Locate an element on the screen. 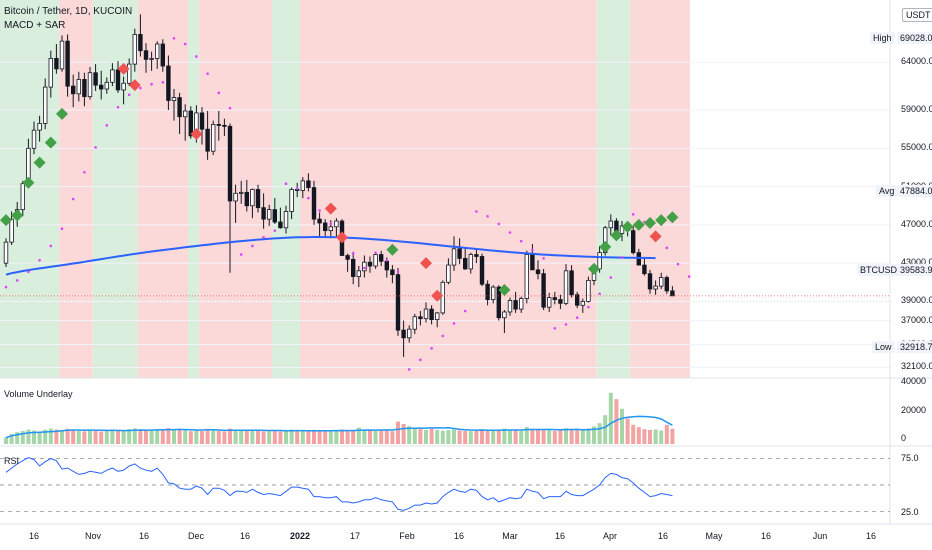 The image size is (932, 550). price-tick-label: 39000.0 is located at coordinates (916, 300).